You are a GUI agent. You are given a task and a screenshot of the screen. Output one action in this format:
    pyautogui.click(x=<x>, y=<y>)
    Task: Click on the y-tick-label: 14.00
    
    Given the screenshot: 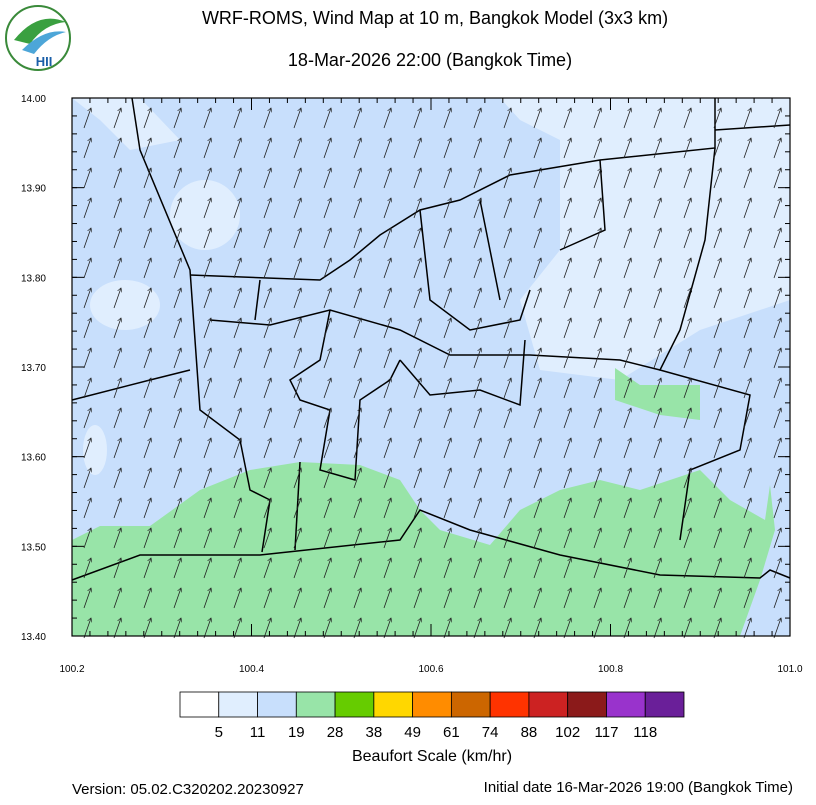 What is the action you would take?
    pyautogui.click(x=33, y=99)
    